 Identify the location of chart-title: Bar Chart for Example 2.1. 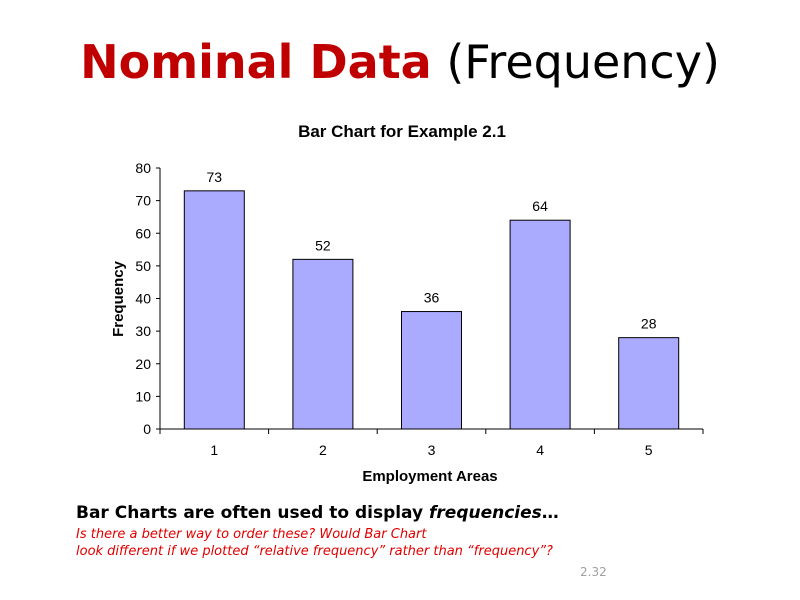
(402, 131).